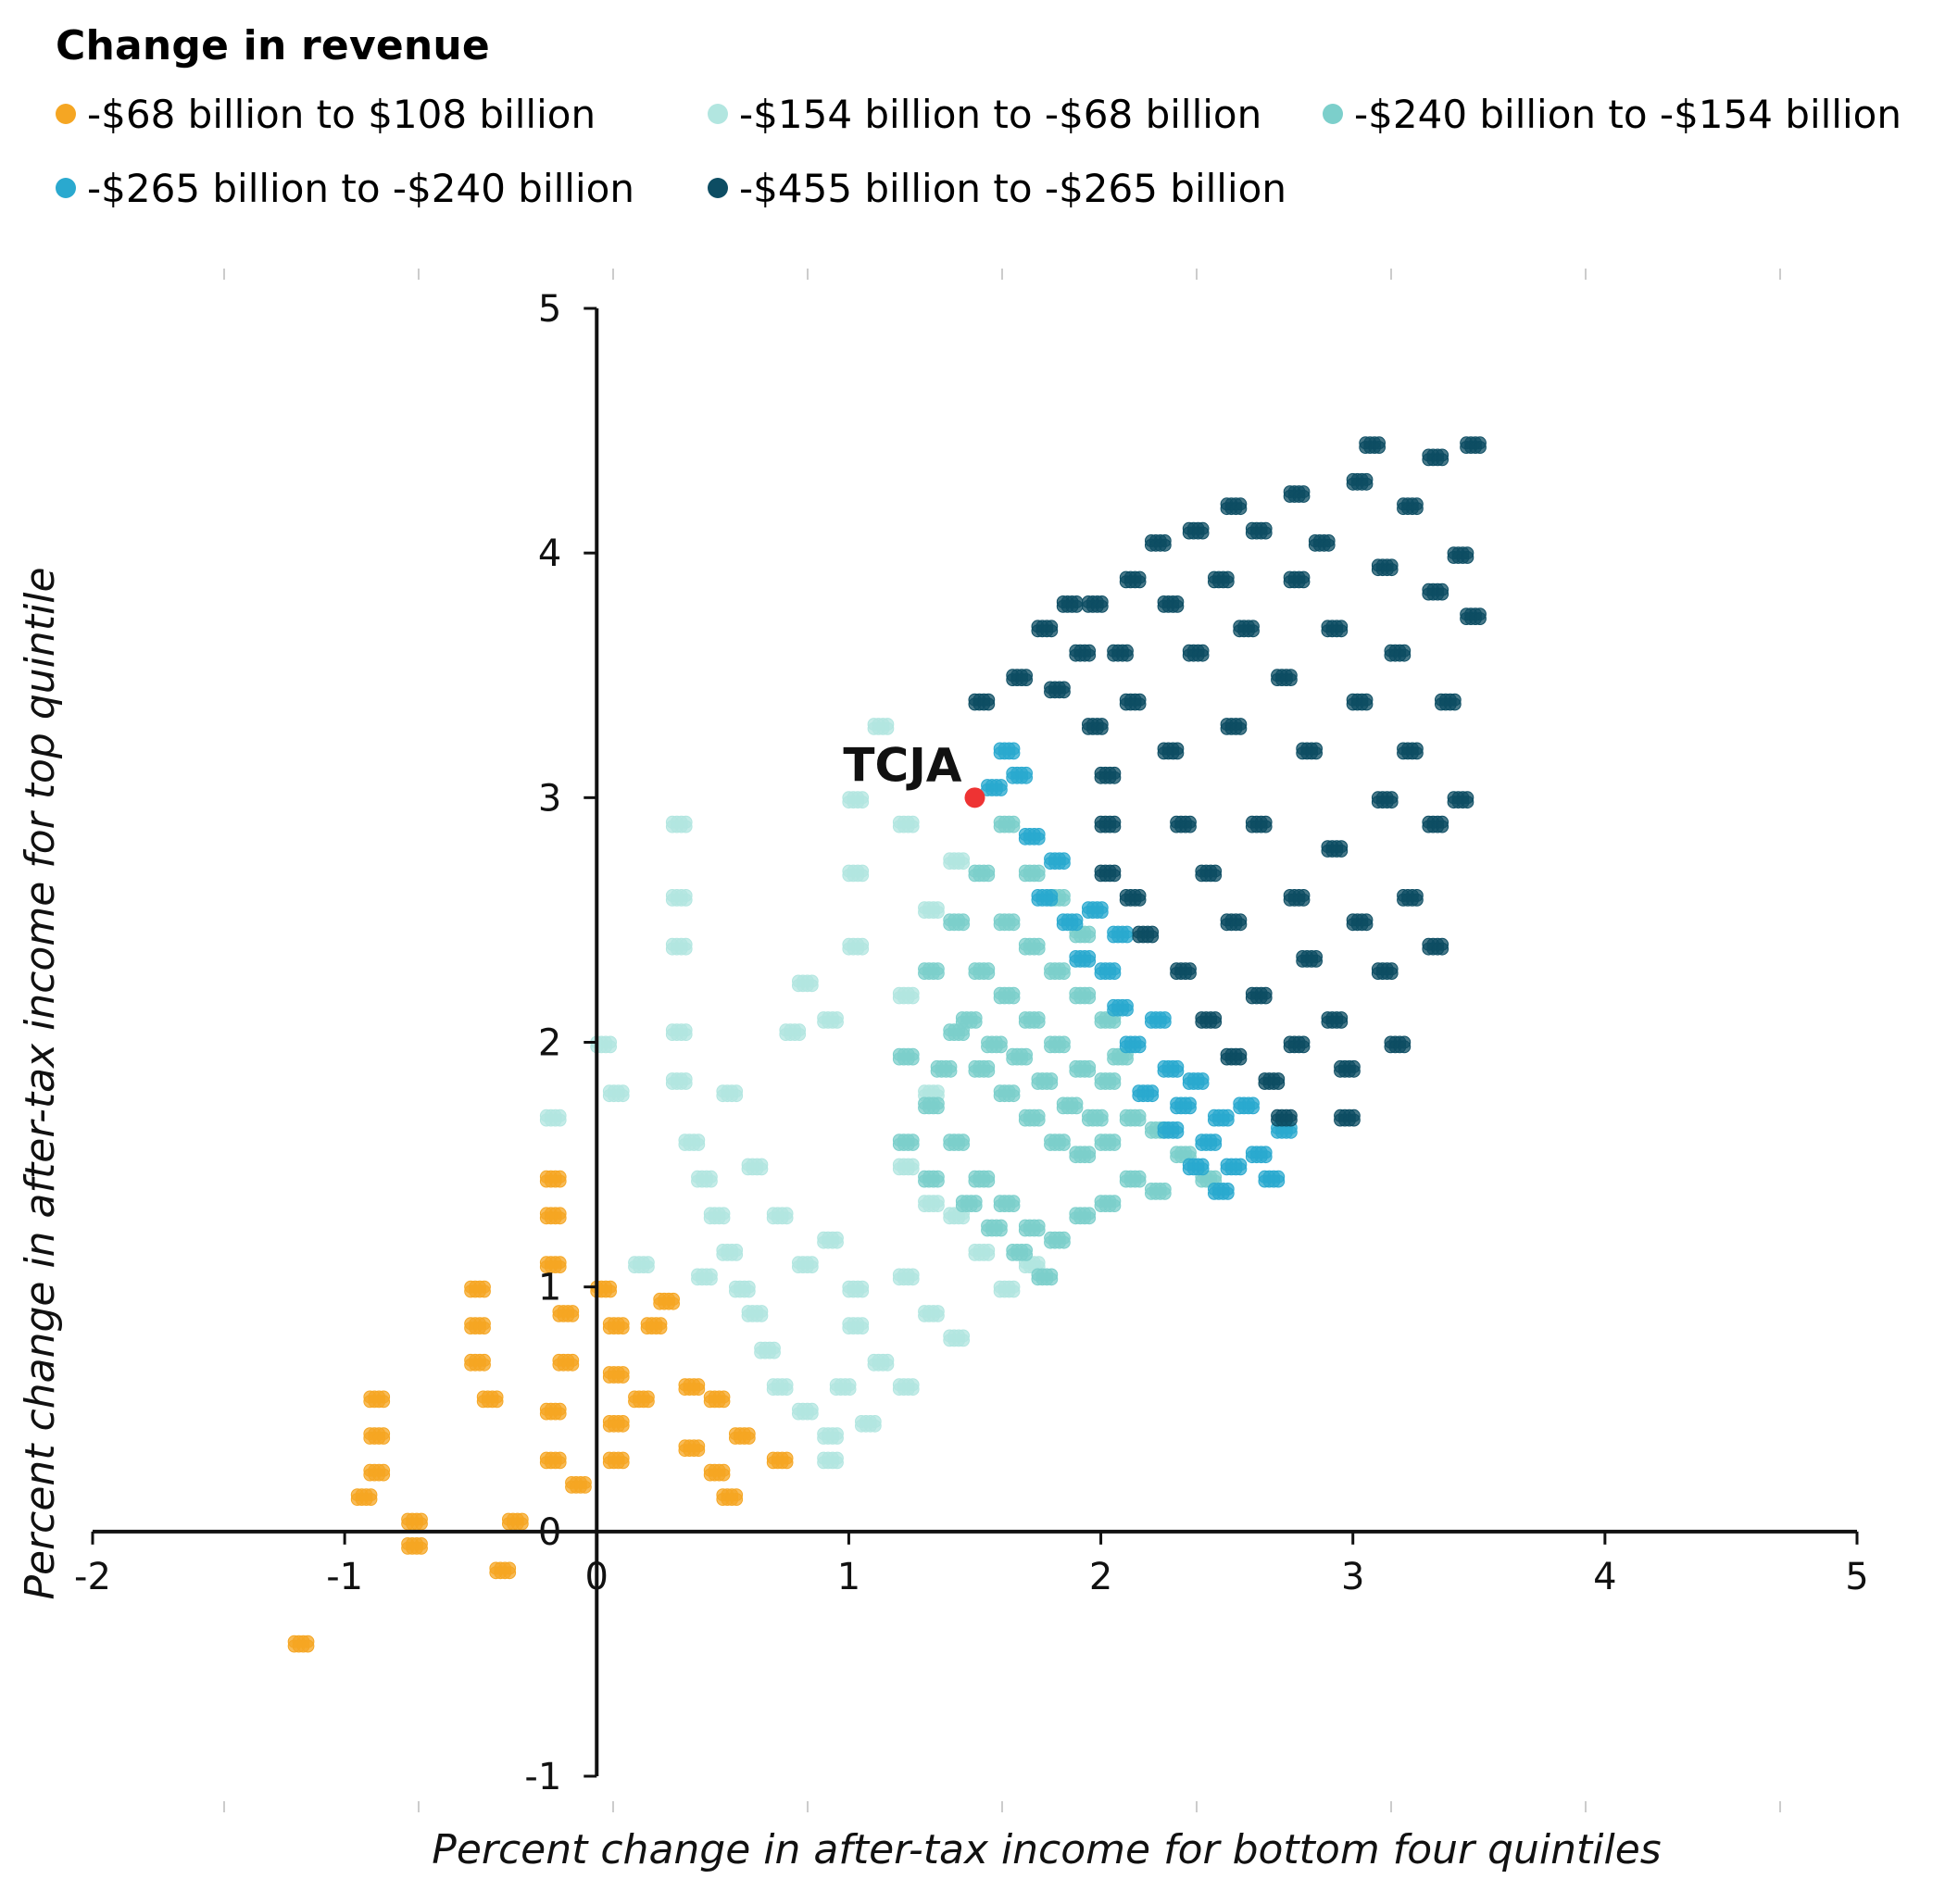 This screenshot has height=1904, width=1945. Describe the element at coordinates (361, 188) in the screenshot. I see `legend-label-4: -$265 billion to -$240 billion` at that location.